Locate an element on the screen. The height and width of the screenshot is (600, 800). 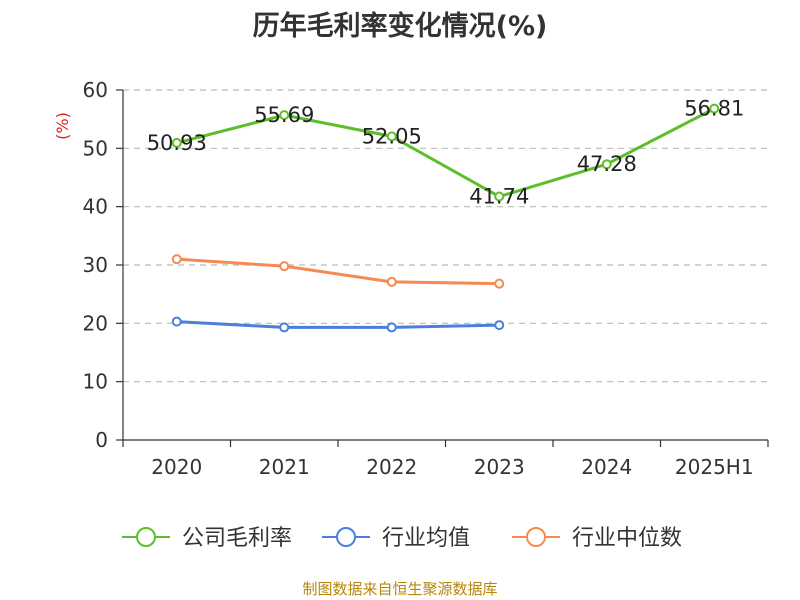
legend-label: 行业中位数 is located at coordinates (627, 538).